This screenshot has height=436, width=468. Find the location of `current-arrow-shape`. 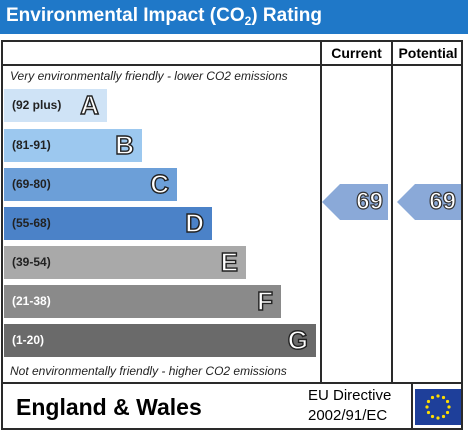

current-arrow-shape is located at coordinates (355, 202).